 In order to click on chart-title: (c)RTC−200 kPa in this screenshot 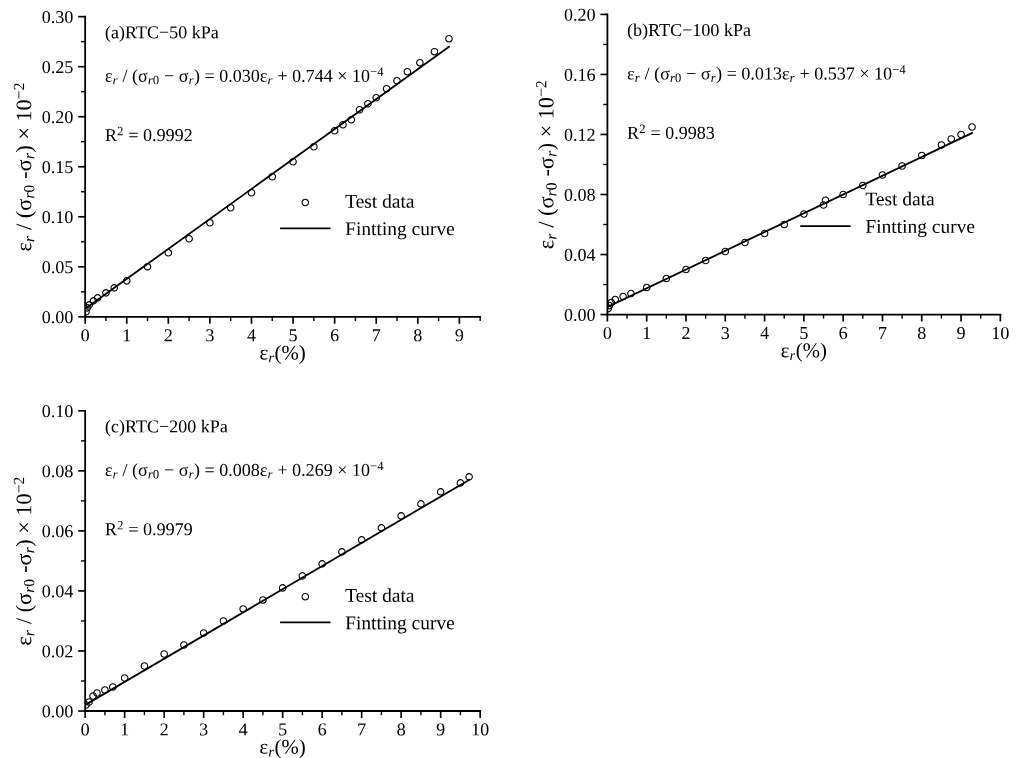, I will do `click(166, 428)`.